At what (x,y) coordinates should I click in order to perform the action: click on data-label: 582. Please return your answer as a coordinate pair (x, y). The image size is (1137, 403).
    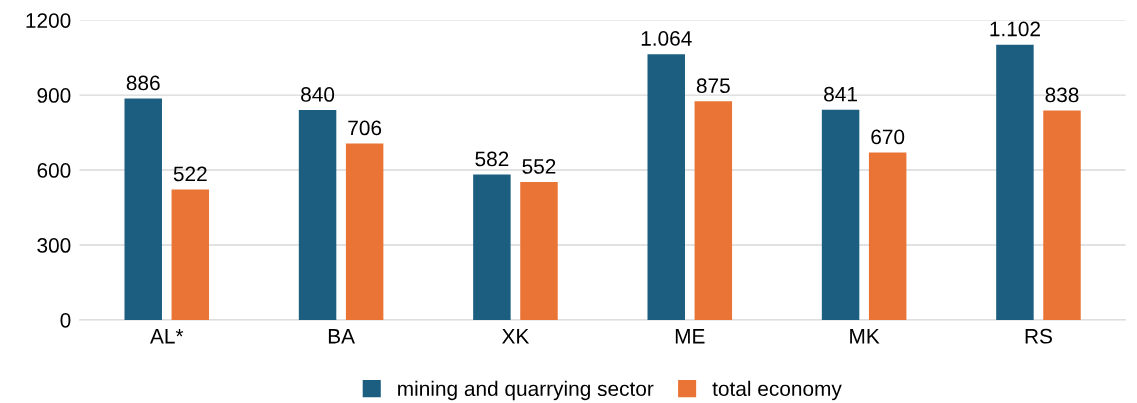
    Looking at the image, I should click on (492, 159).